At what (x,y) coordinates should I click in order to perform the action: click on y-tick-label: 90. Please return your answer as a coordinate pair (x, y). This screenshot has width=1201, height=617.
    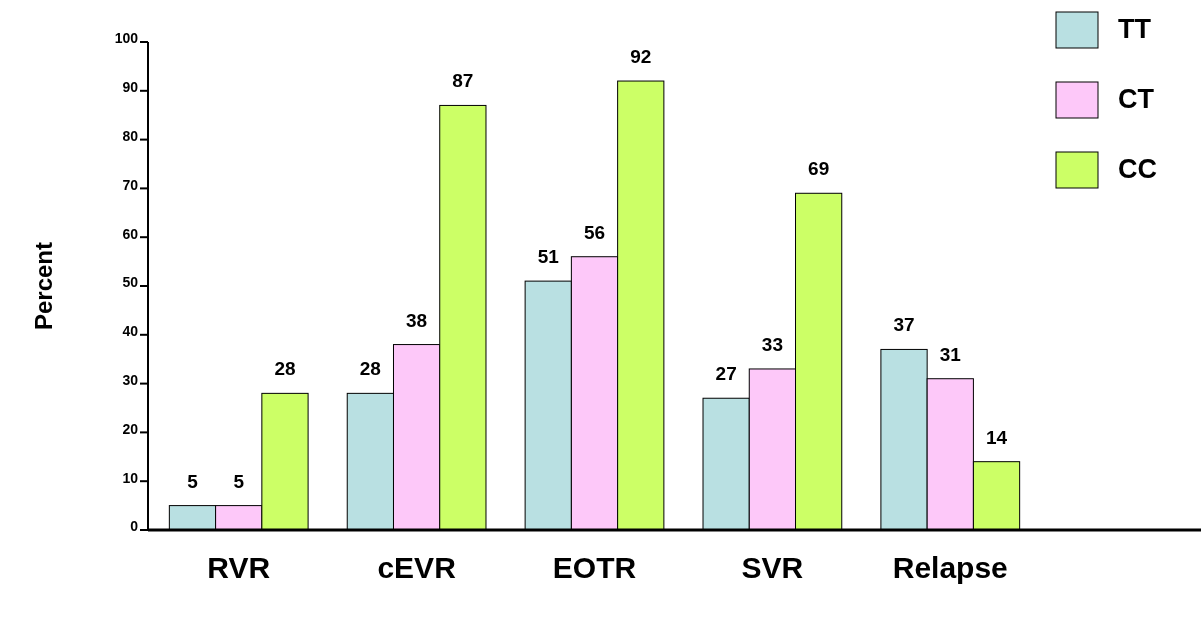
    Looking at the image, I should click on (130, 87).